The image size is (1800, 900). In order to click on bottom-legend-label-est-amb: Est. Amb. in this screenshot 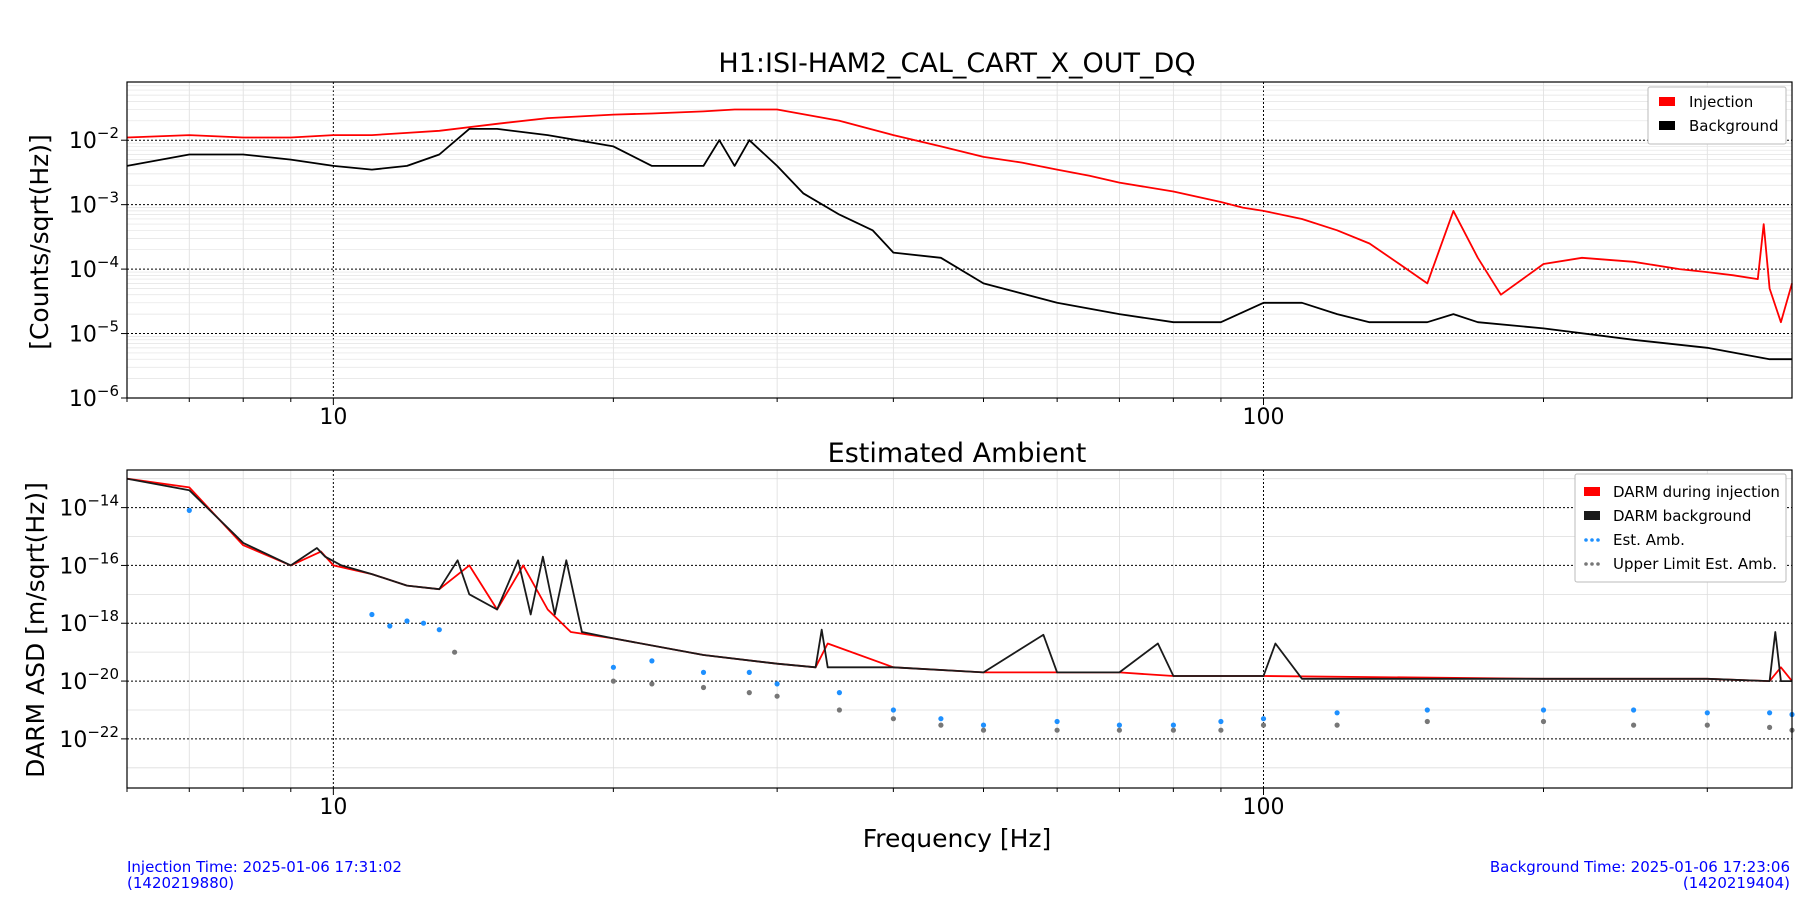, I will do `click(1649, 540)`.